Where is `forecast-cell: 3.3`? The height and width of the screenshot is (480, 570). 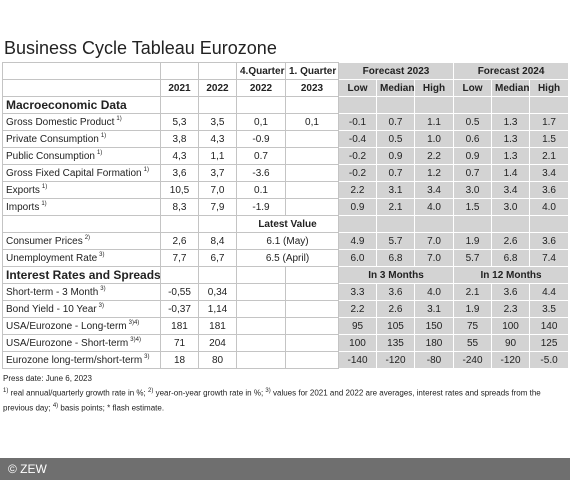 forecast-cell: 3.3 is located at coordinates (357, 292).